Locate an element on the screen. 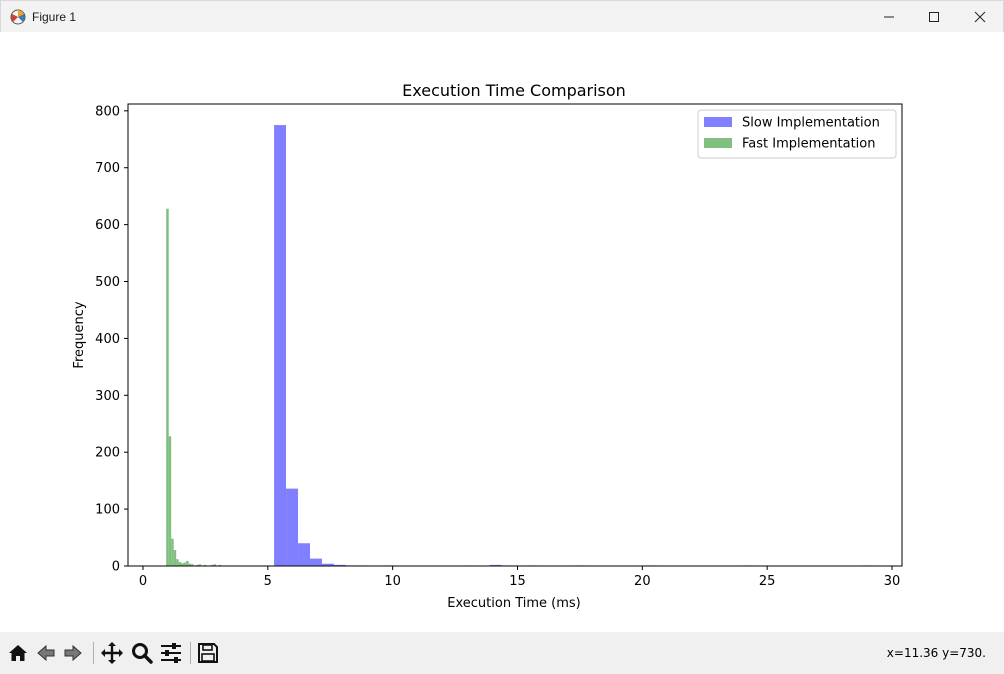 This screenshot has height=674, width=1004. chart-title: Execution Time Comparison is located at coordinates (514, 90).